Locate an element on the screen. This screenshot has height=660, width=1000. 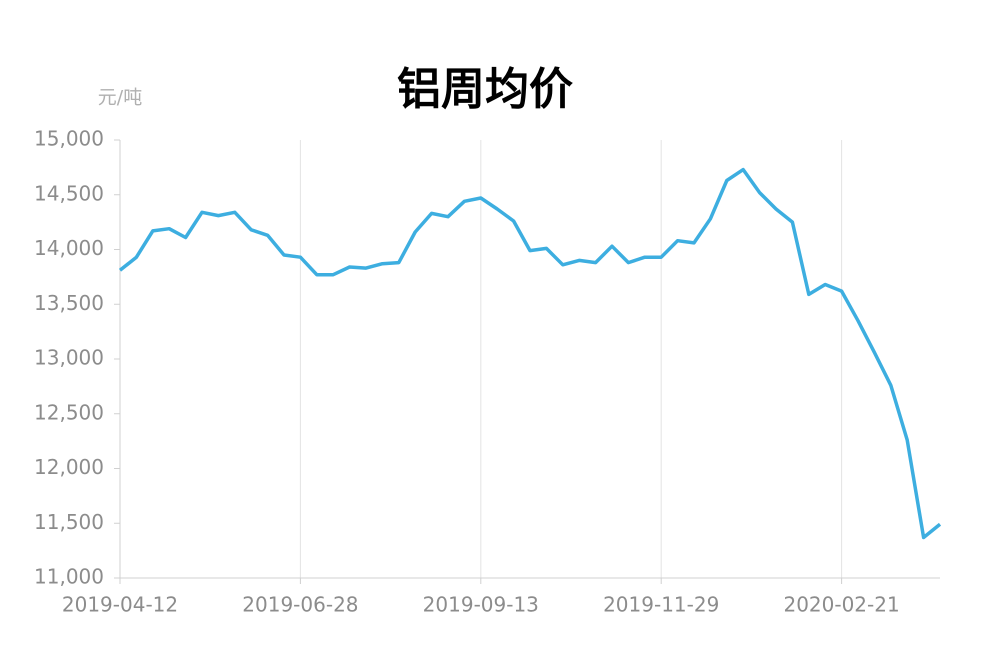
x-tick-label: 2020-02-21 is located at coordinates (841, 605).